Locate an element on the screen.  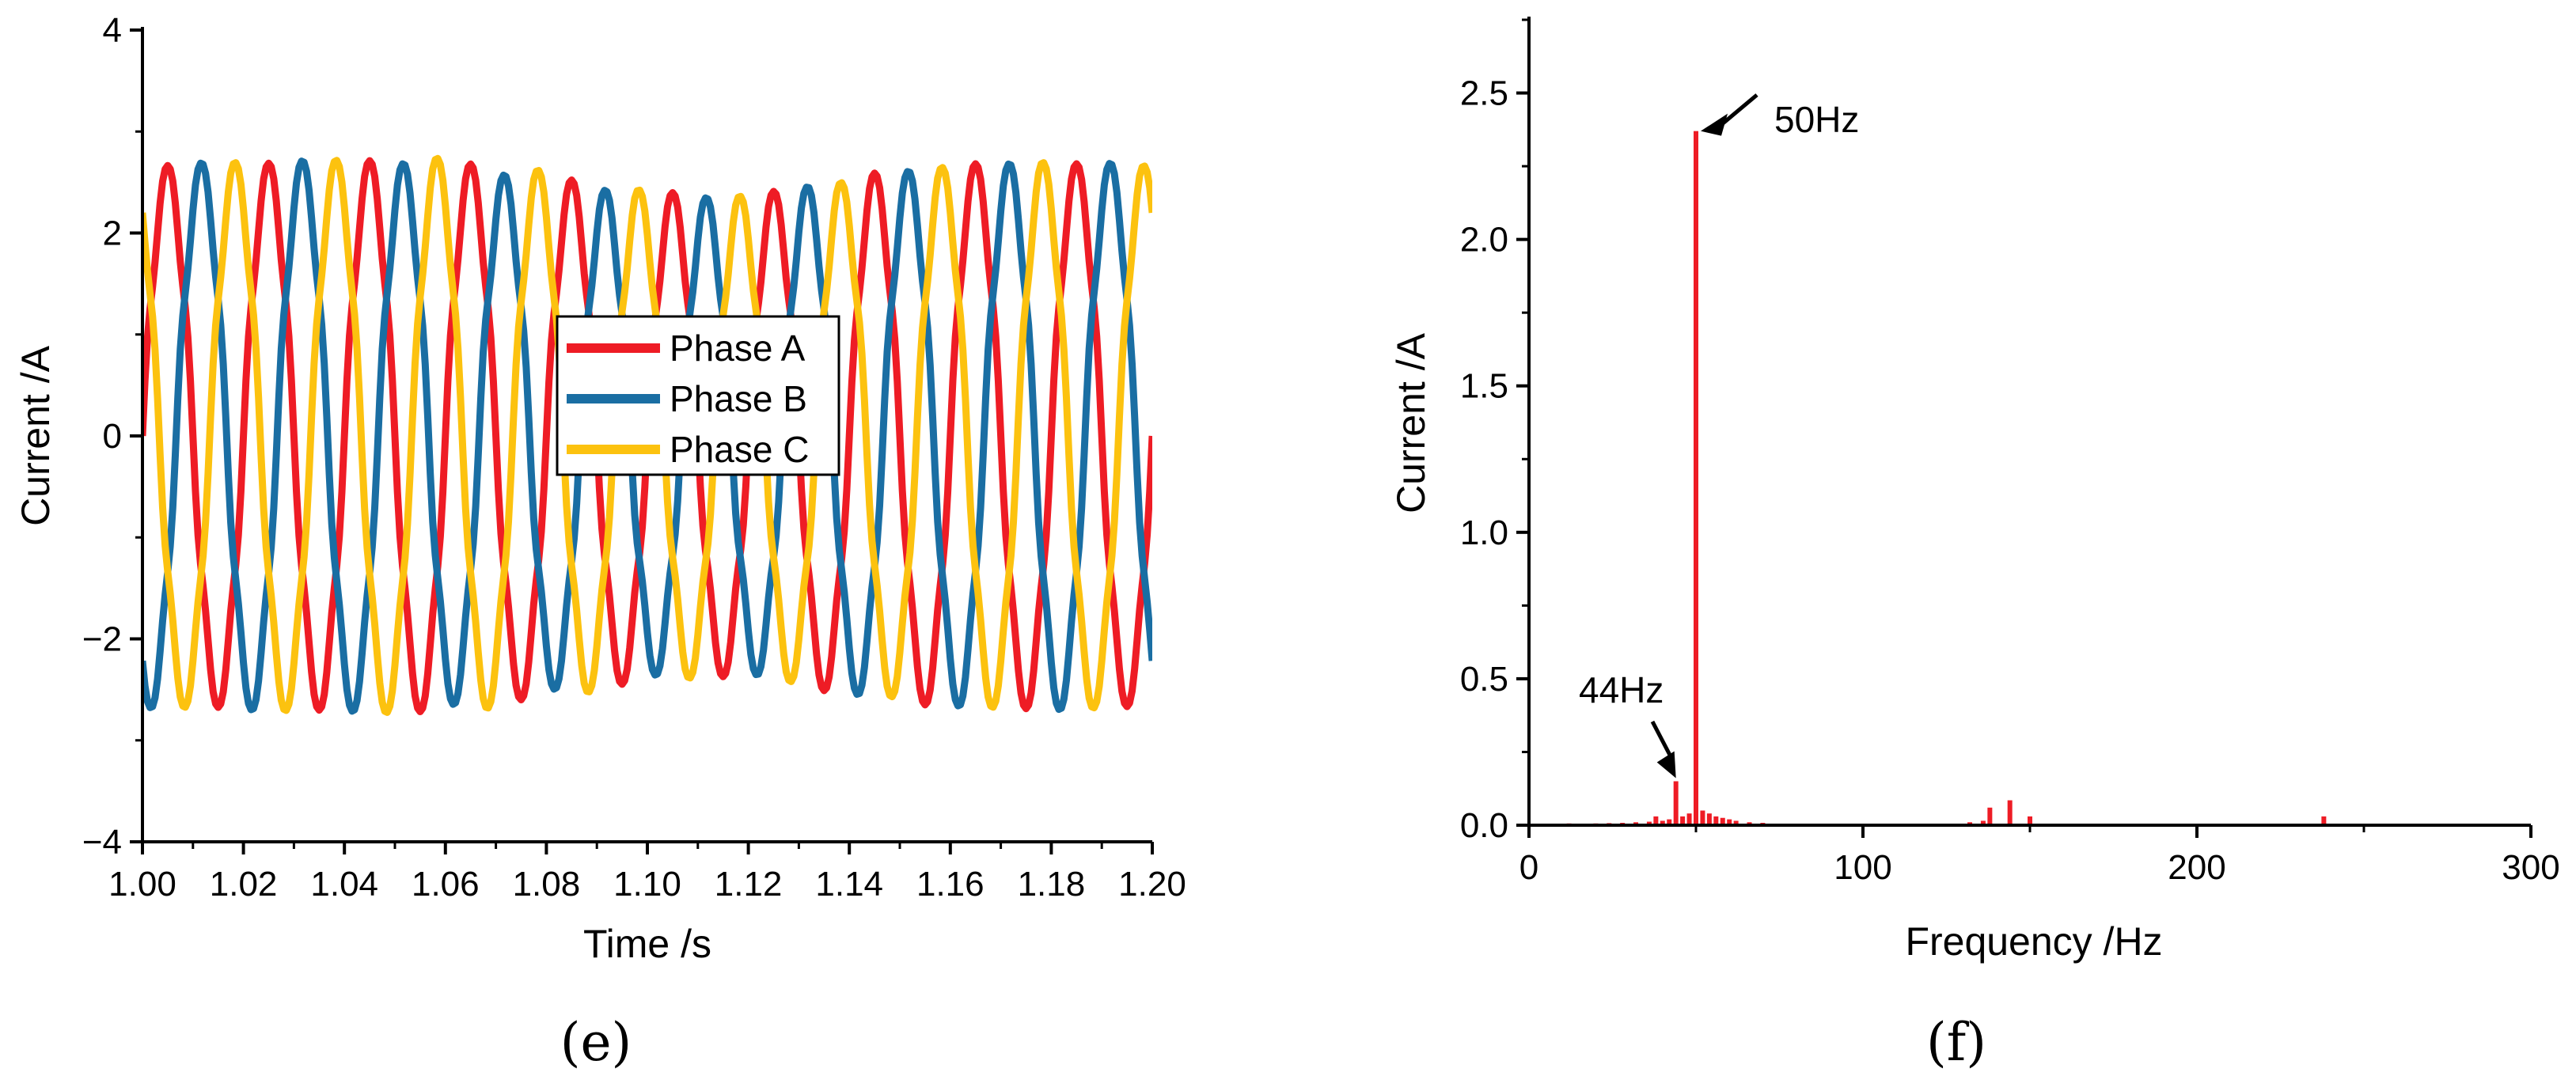
legend-label: Phase A is located at coordinates (738, 348).